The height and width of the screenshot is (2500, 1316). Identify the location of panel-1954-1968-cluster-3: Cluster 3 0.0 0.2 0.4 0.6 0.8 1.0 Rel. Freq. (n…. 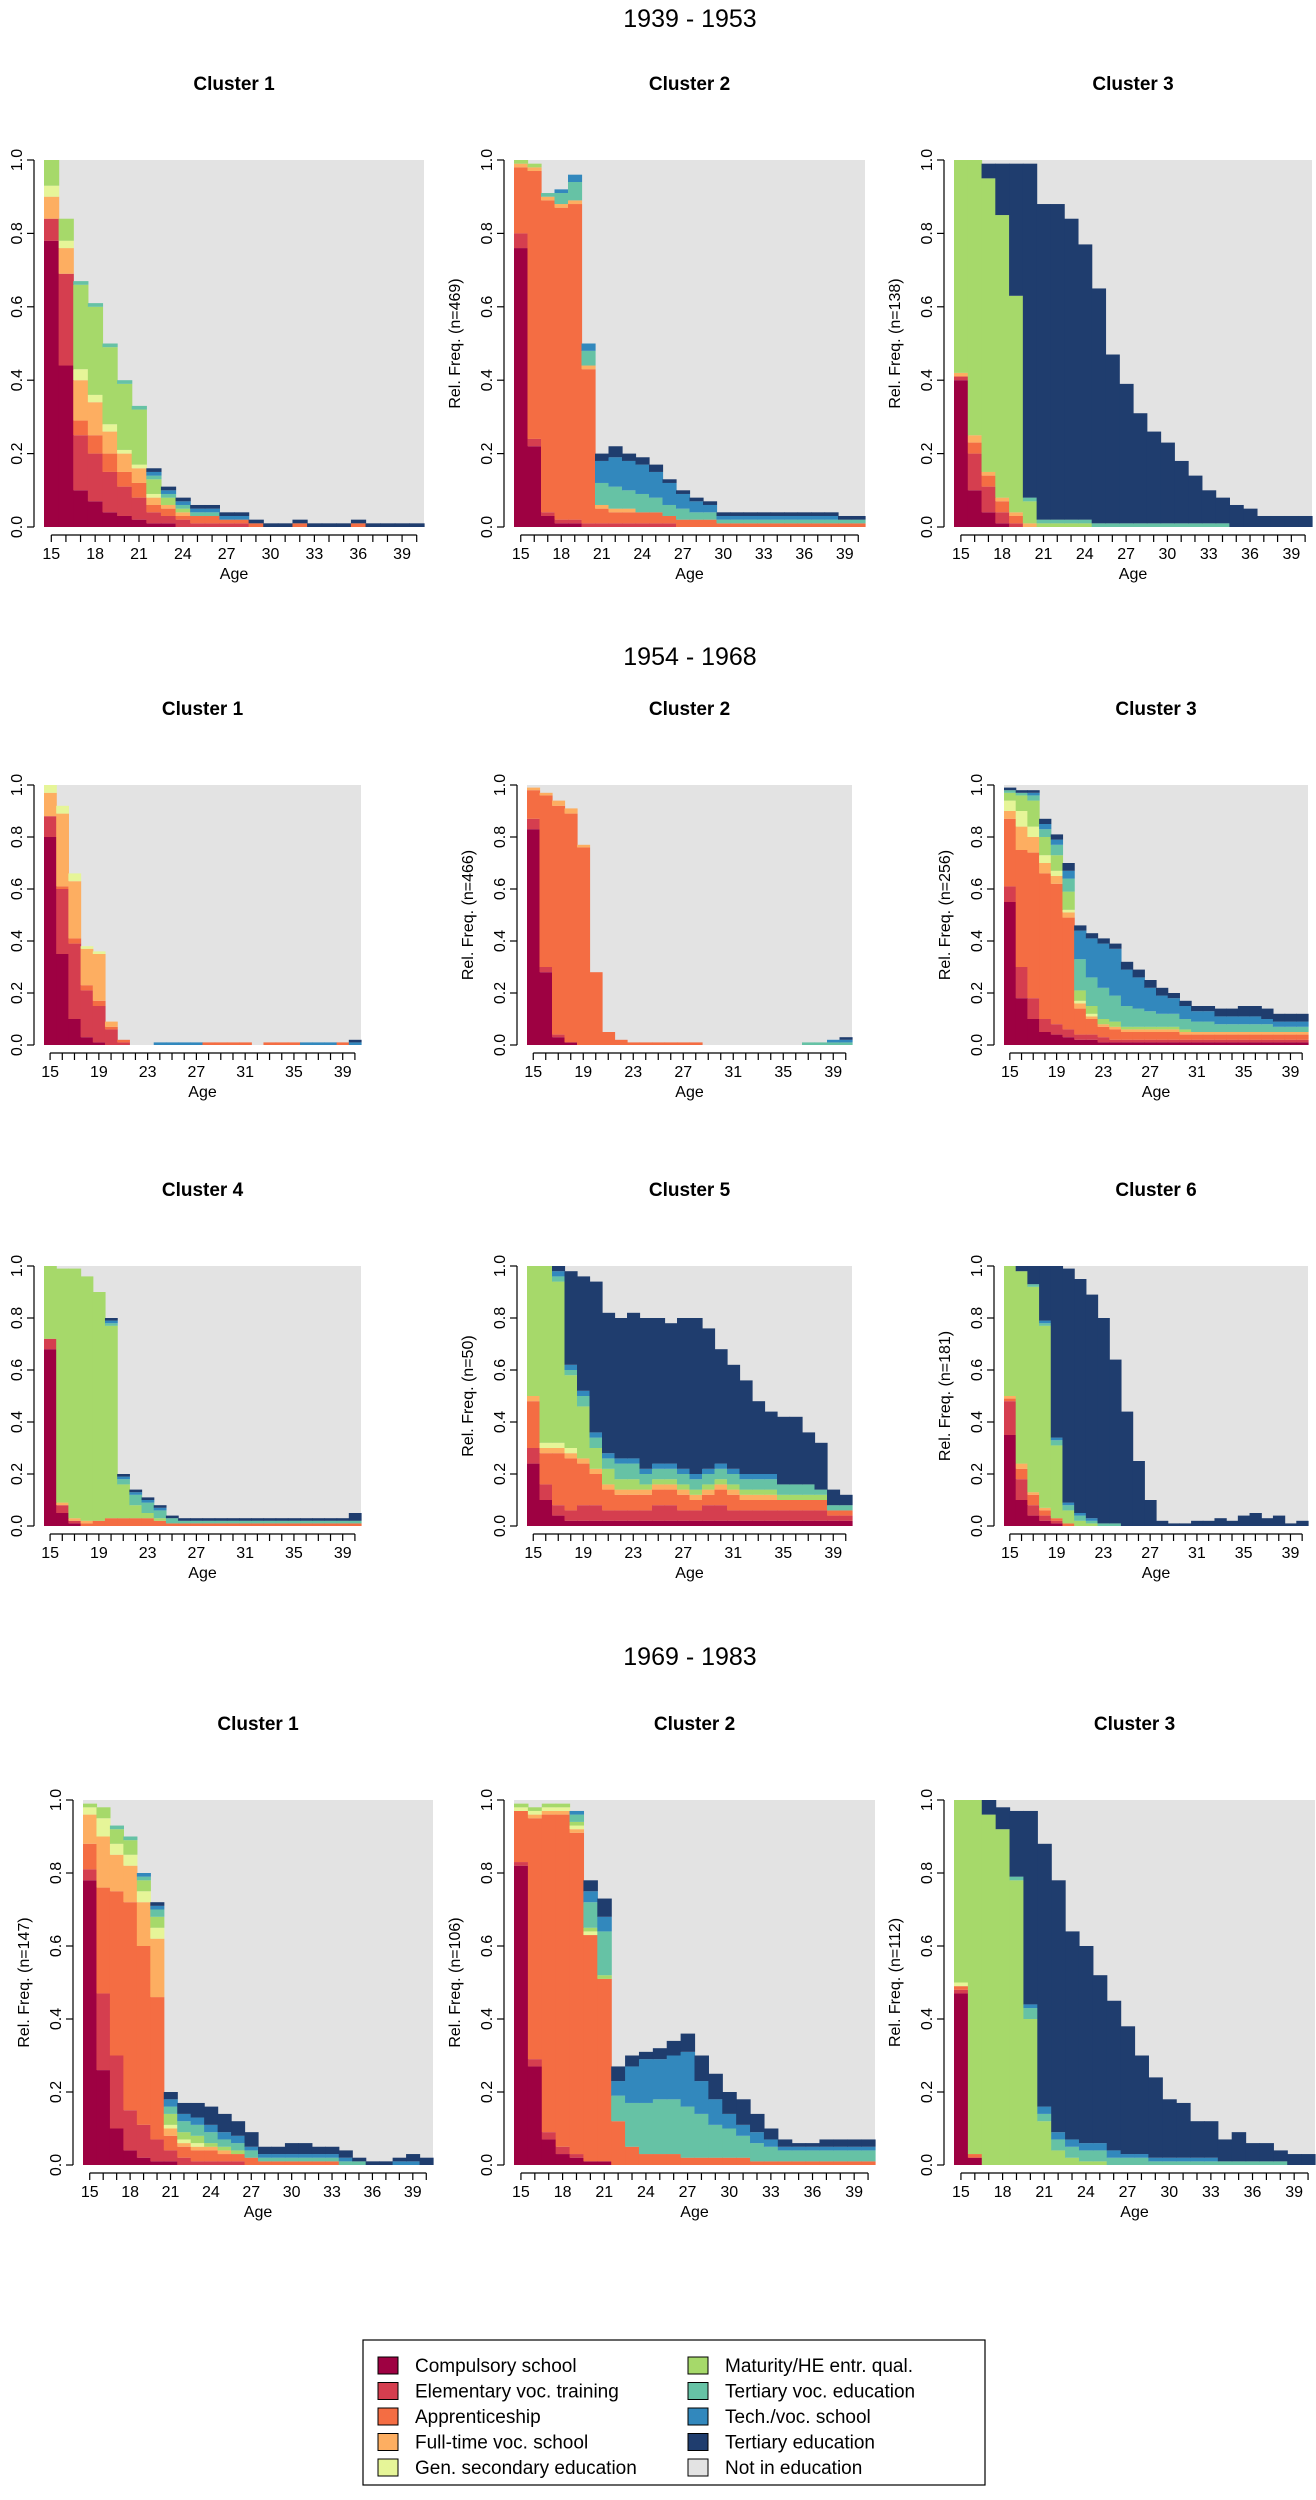
(1123, 900).